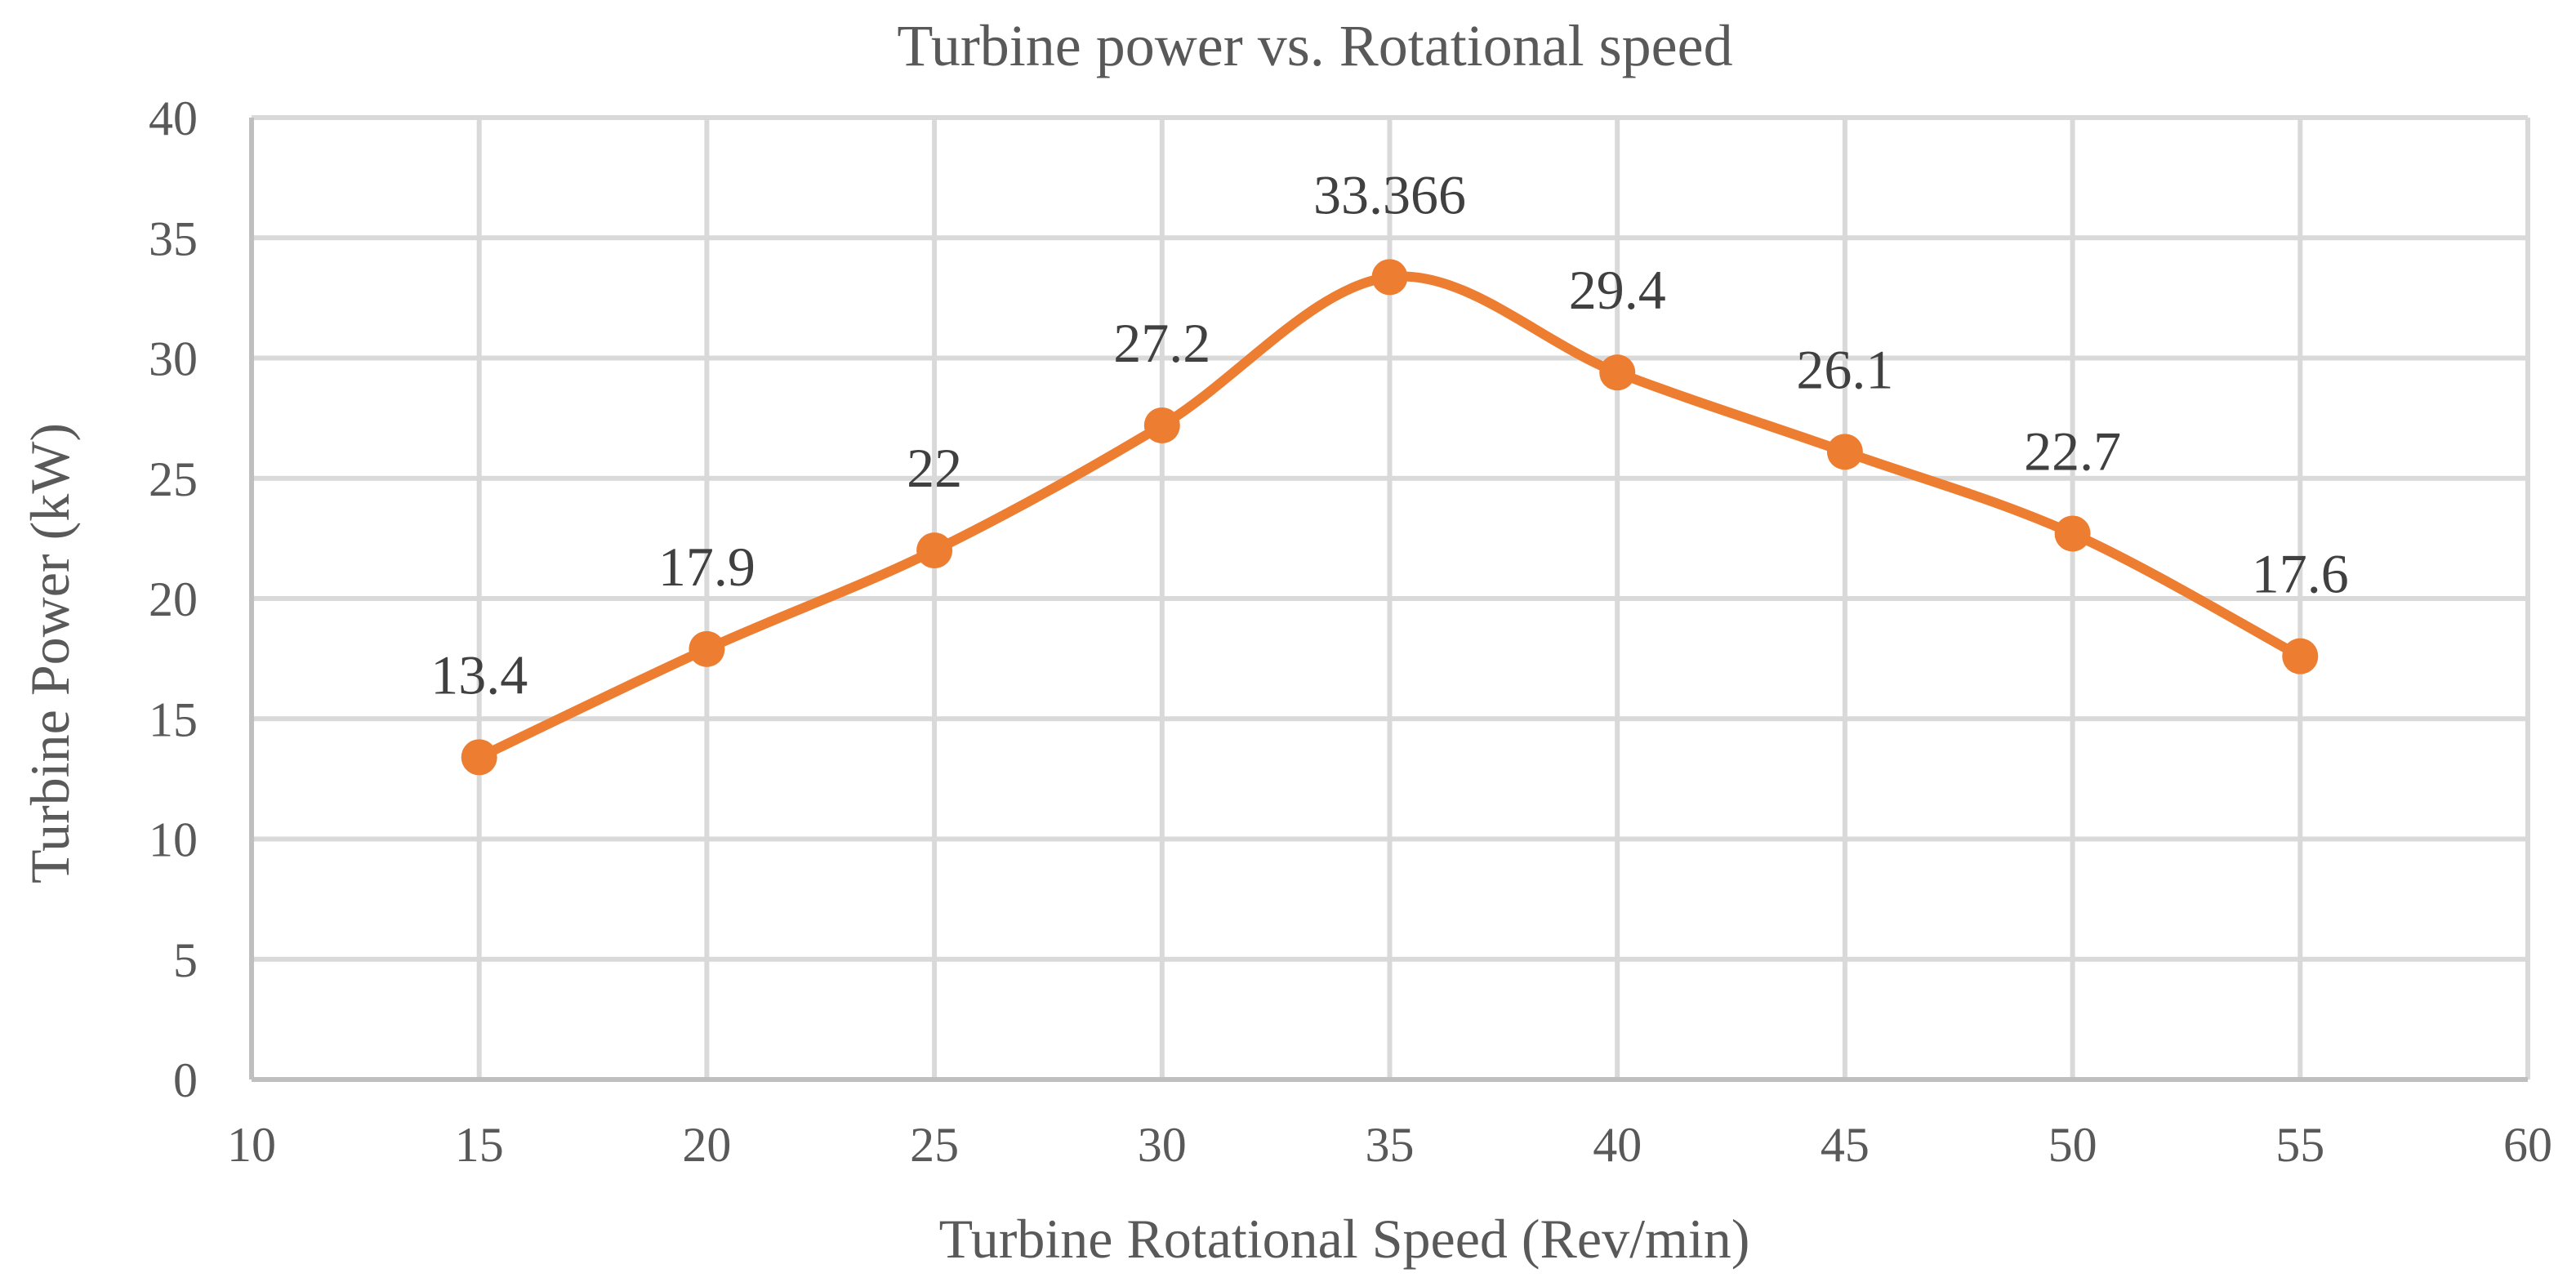 The width and height of the screenshot is (2576, 1282). What do you see at coordinates (173, 719) in the screenshot?
I see `y-tick-label: 15` at bounding box center [173, 719].